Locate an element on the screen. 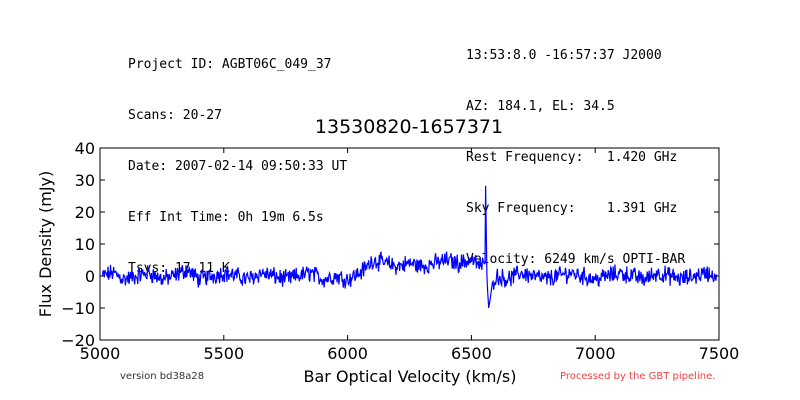 Image resolution: width=800 pixels, height=400 pixels. version-label: version bd38a28 is located at coordinates (162, 376).